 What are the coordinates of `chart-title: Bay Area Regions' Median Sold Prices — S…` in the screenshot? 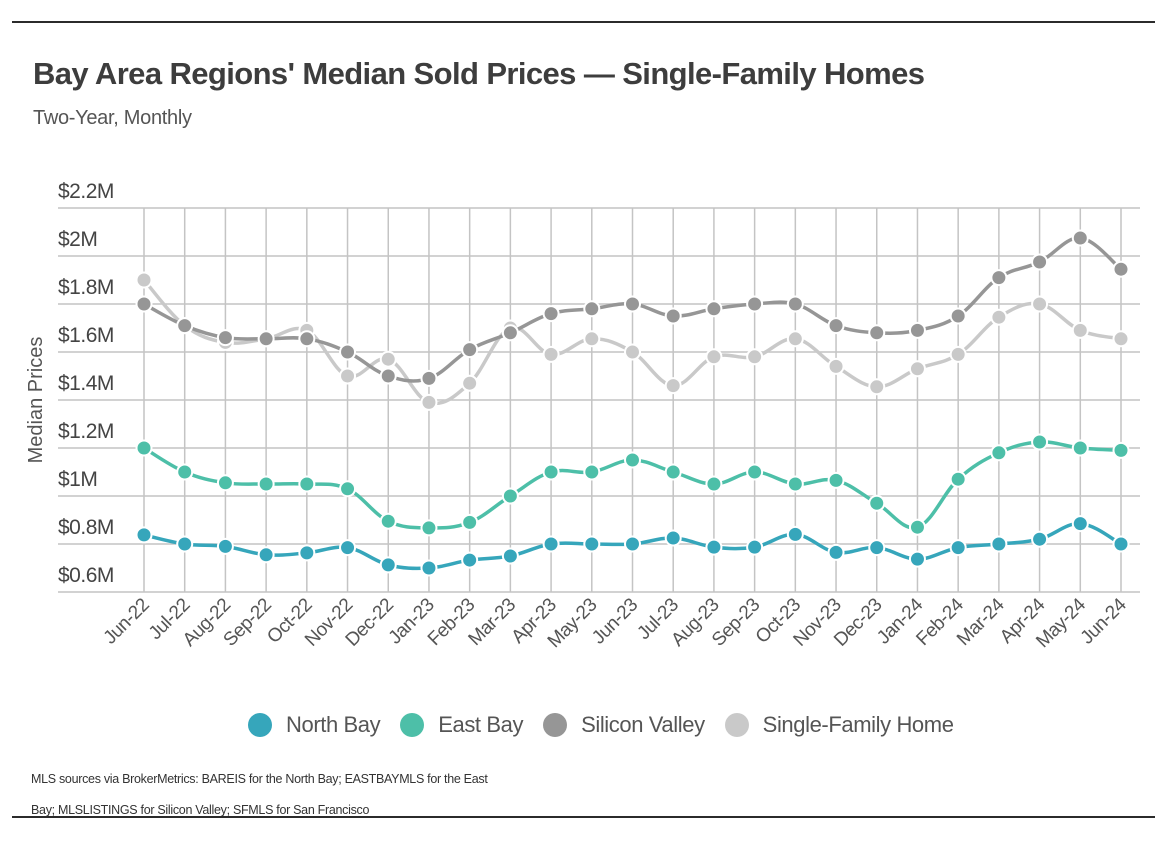 It's located at (479, 73).